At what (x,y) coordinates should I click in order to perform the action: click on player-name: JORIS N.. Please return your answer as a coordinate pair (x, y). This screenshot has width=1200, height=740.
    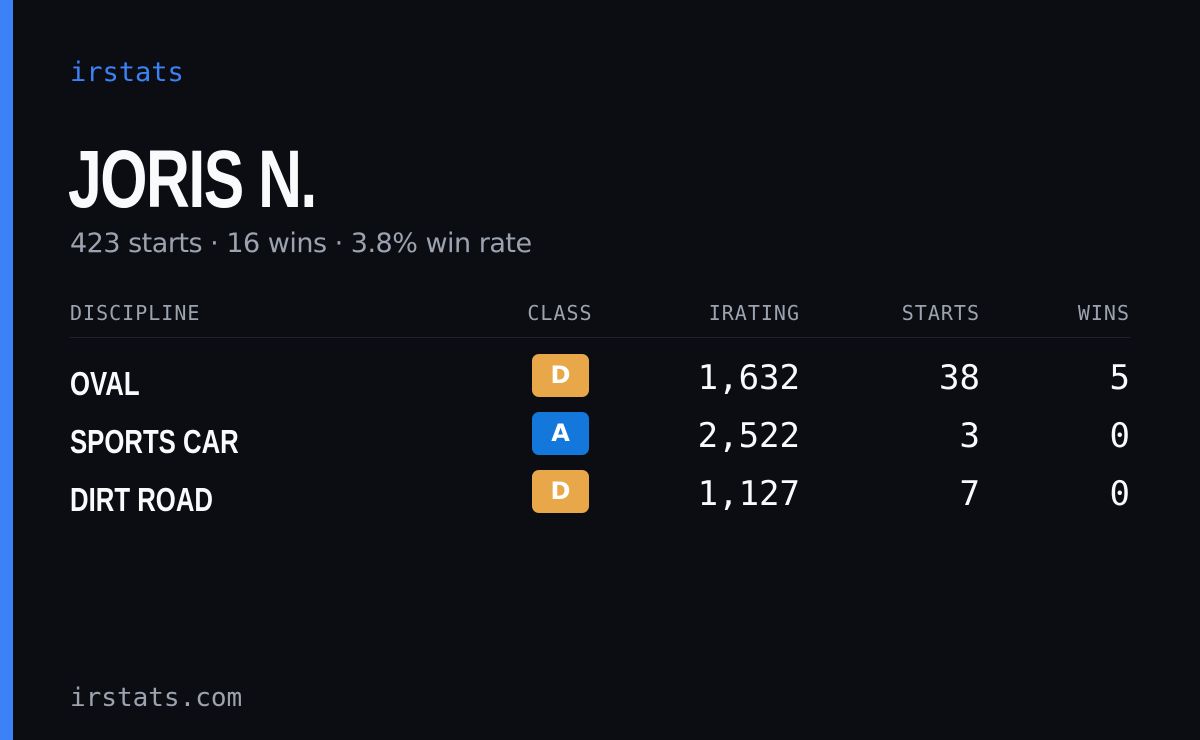
    Looking at the image, I should click on (192, 179).